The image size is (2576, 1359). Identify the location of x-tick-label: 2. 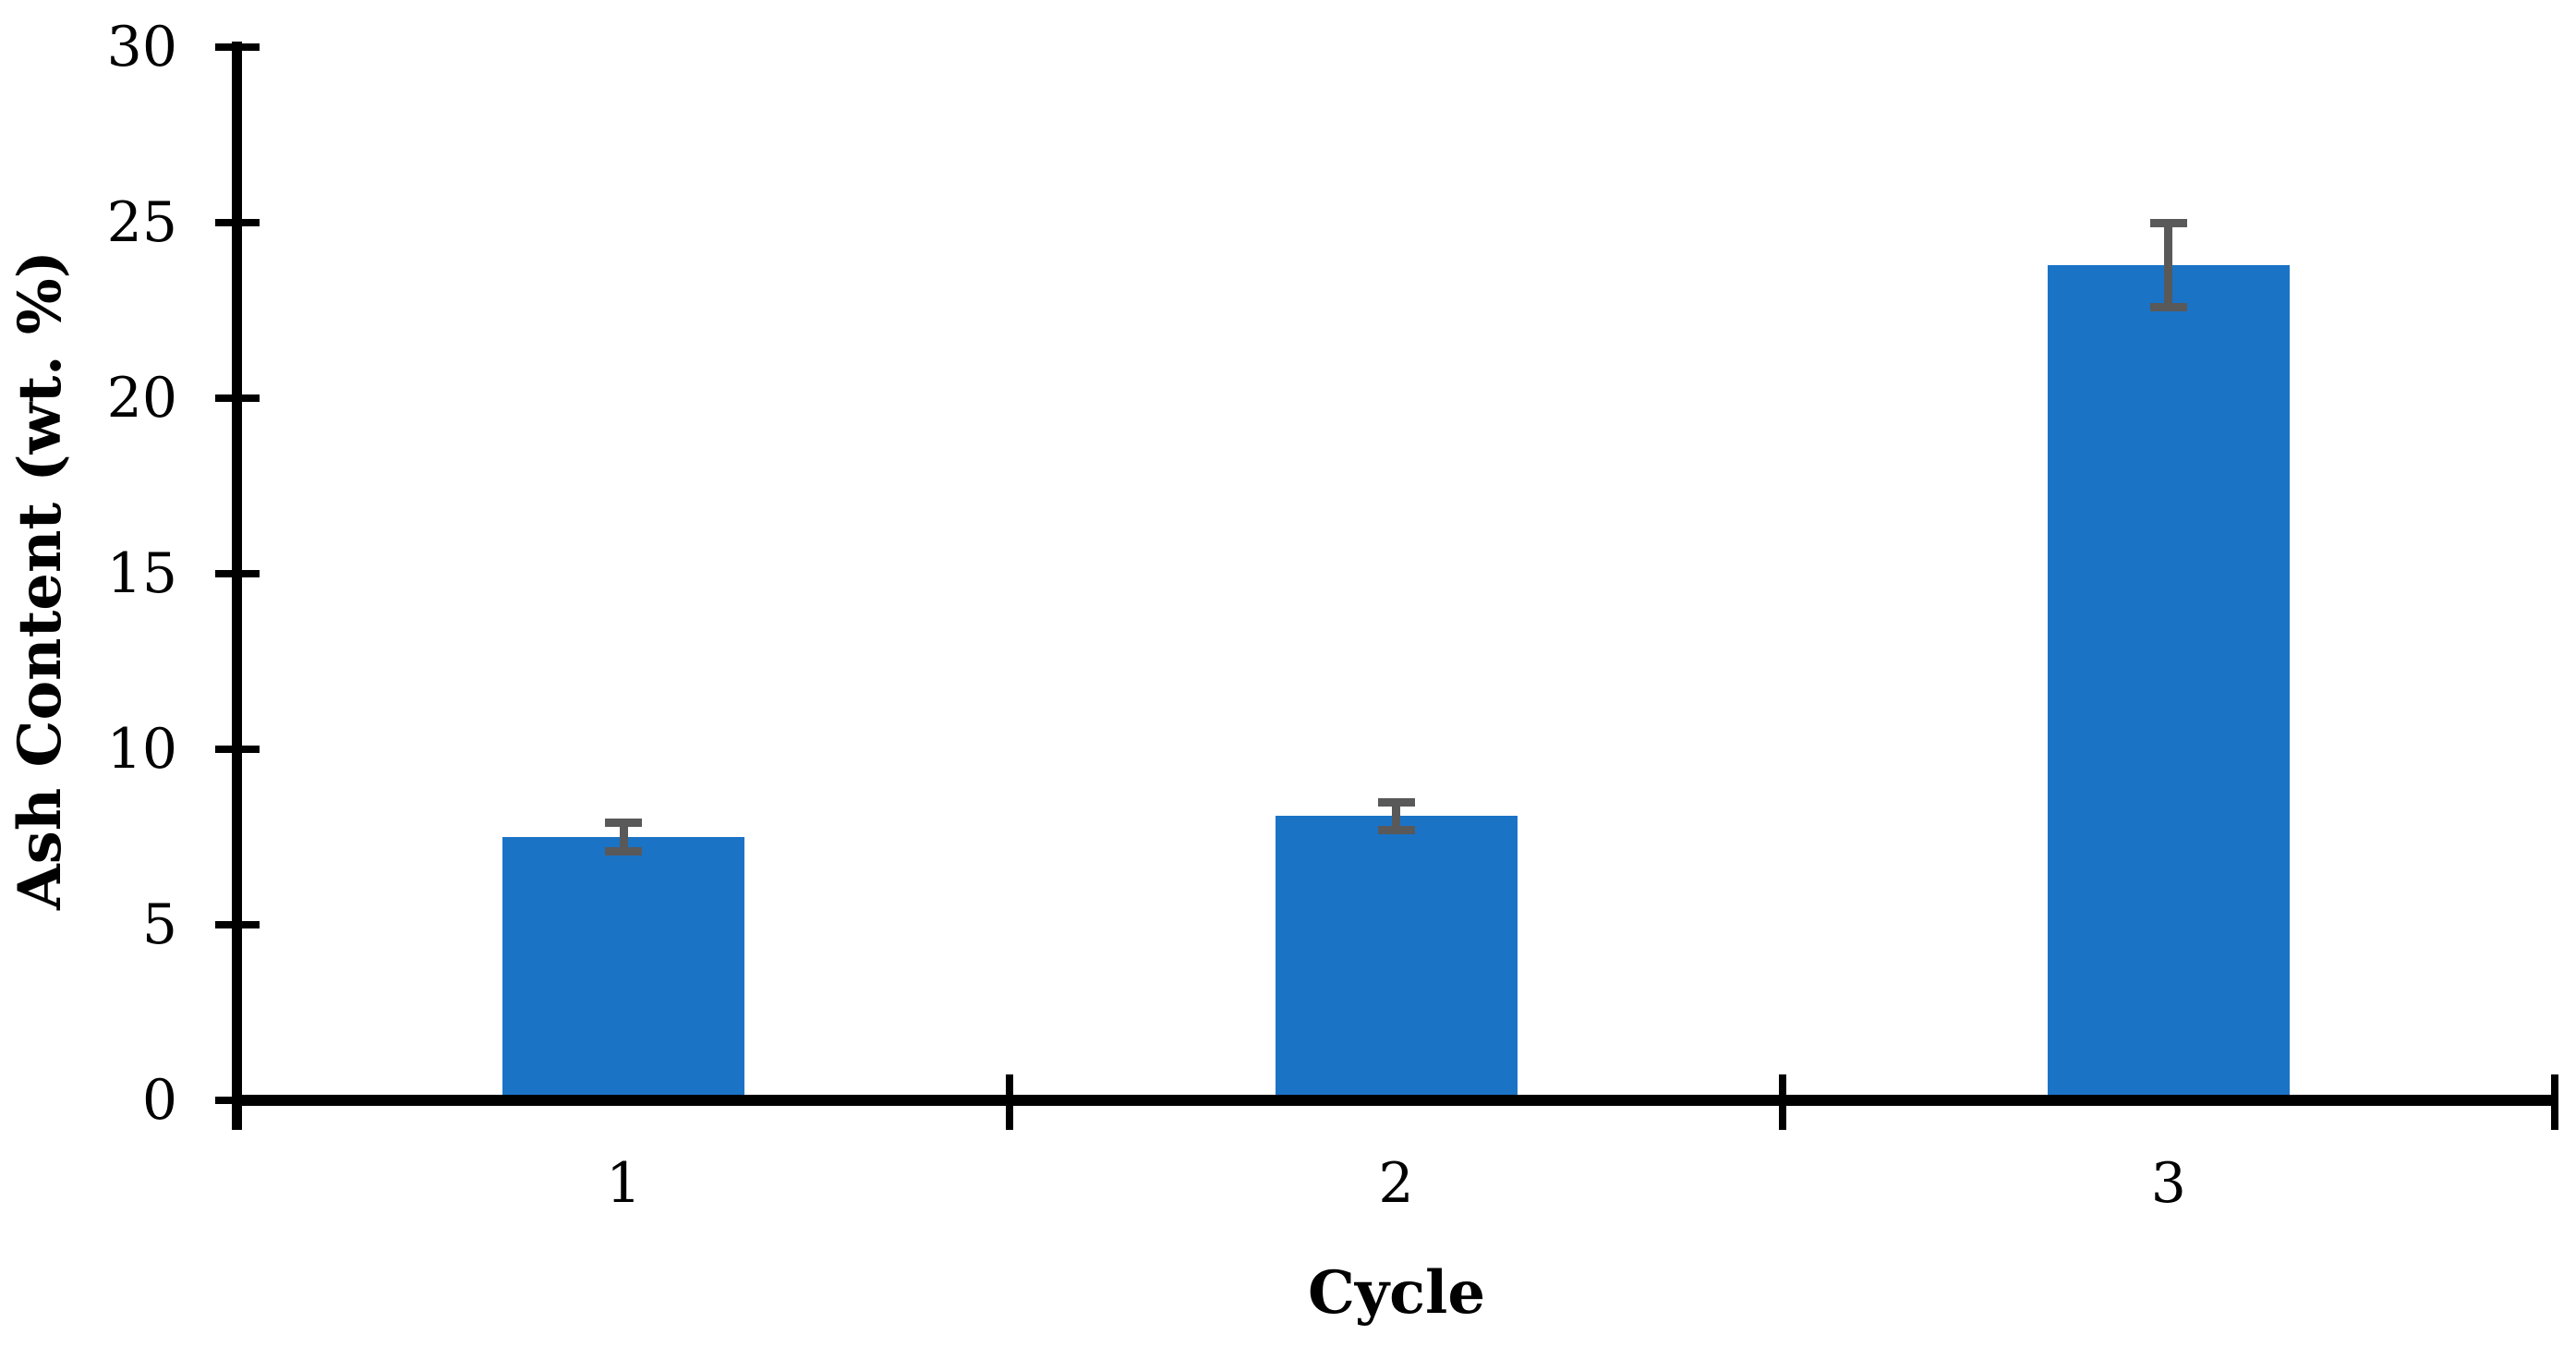
(1396, 1183).